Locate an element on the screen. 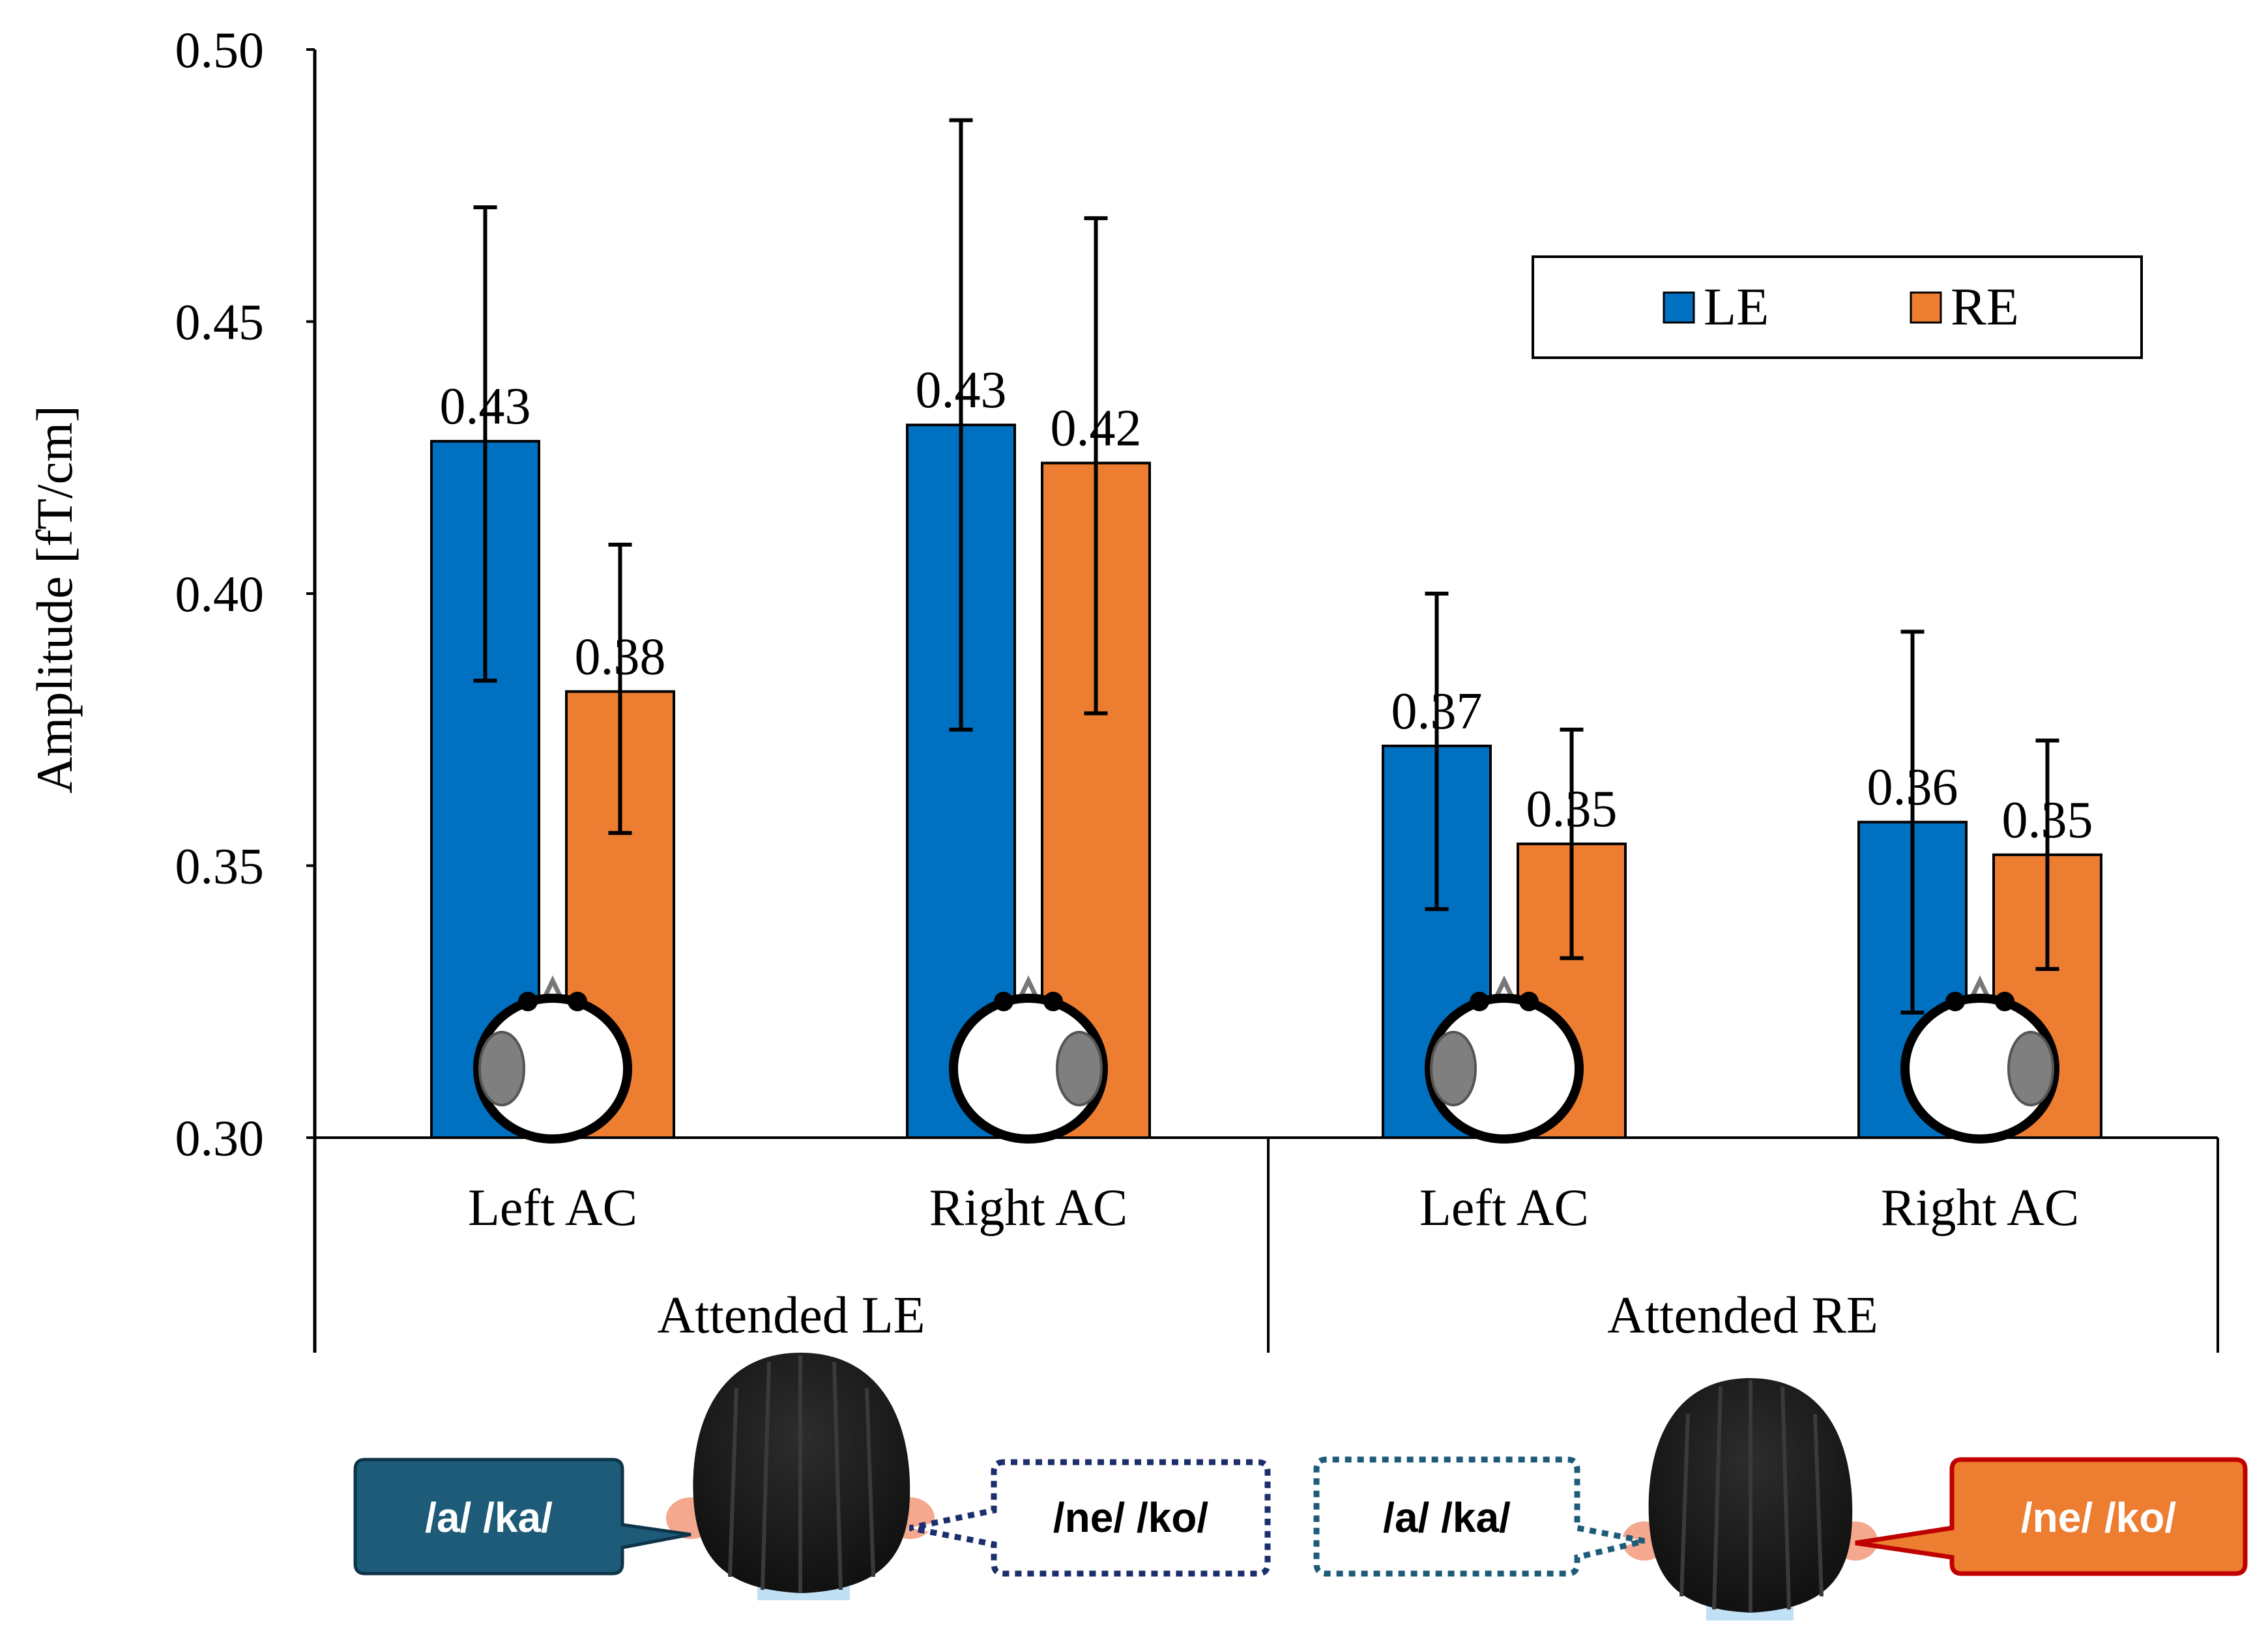  attended-bubble-right: /ne/ /ko/ is located at coordinates (2051, 1516).